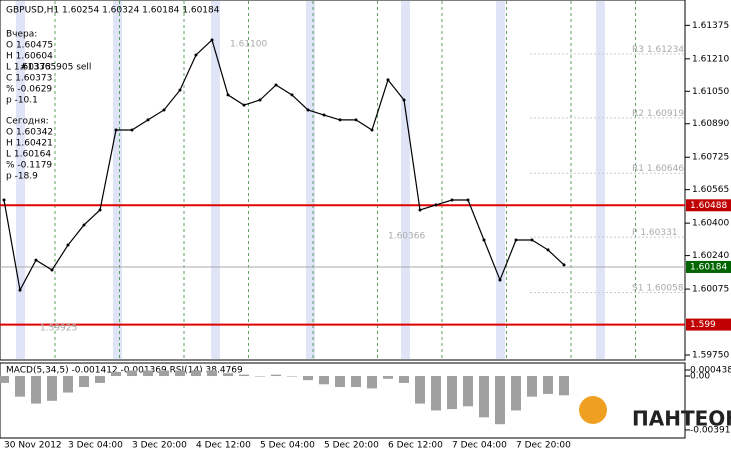  What do you see at coordinates (543, 446) in the screenshot?
I see `x-tick-label: 7 Dec 20:00` at bounding box center [543, 446].